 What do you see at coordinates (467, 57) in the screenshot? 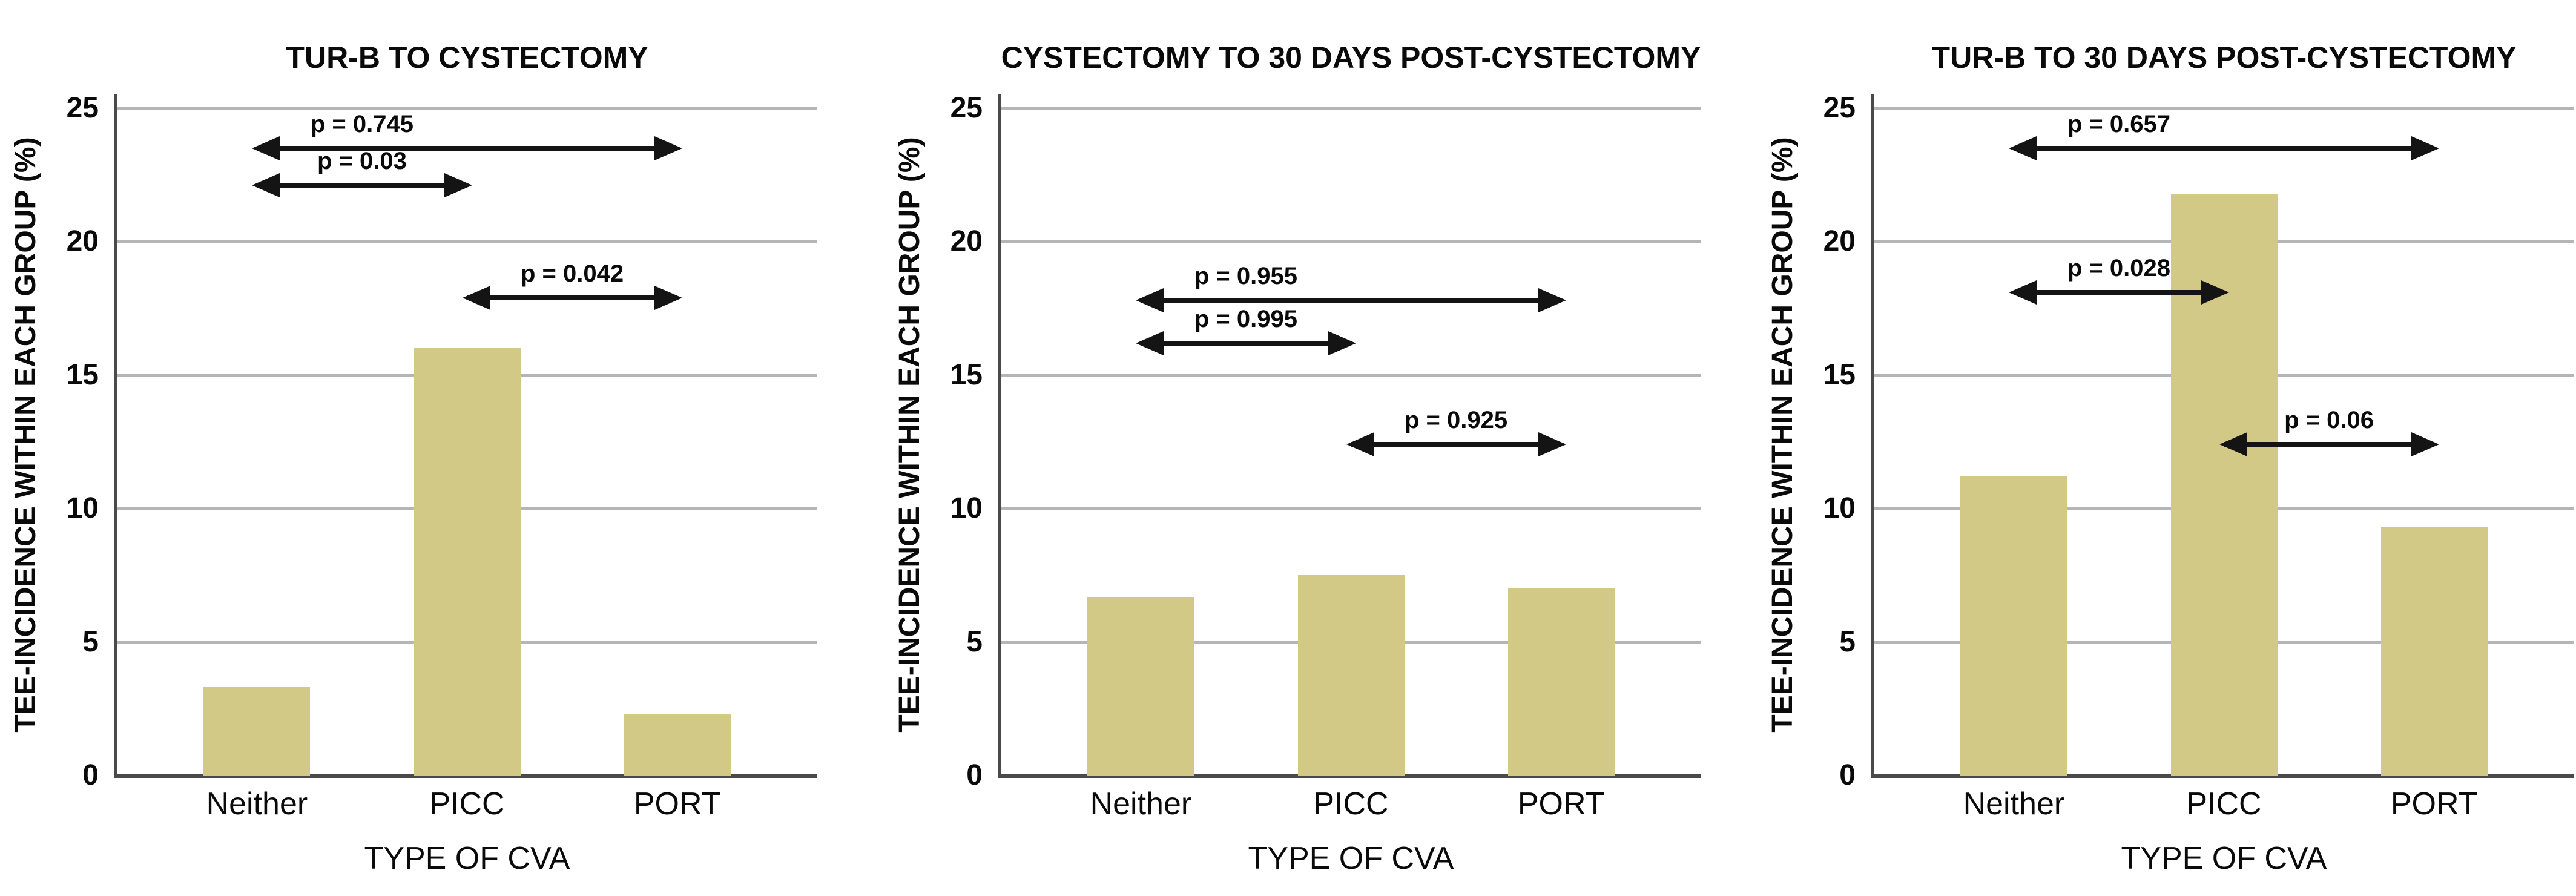
I see `panel-title: TUR-B TO CYSTECTOMY` at bounding box center [467, 57].